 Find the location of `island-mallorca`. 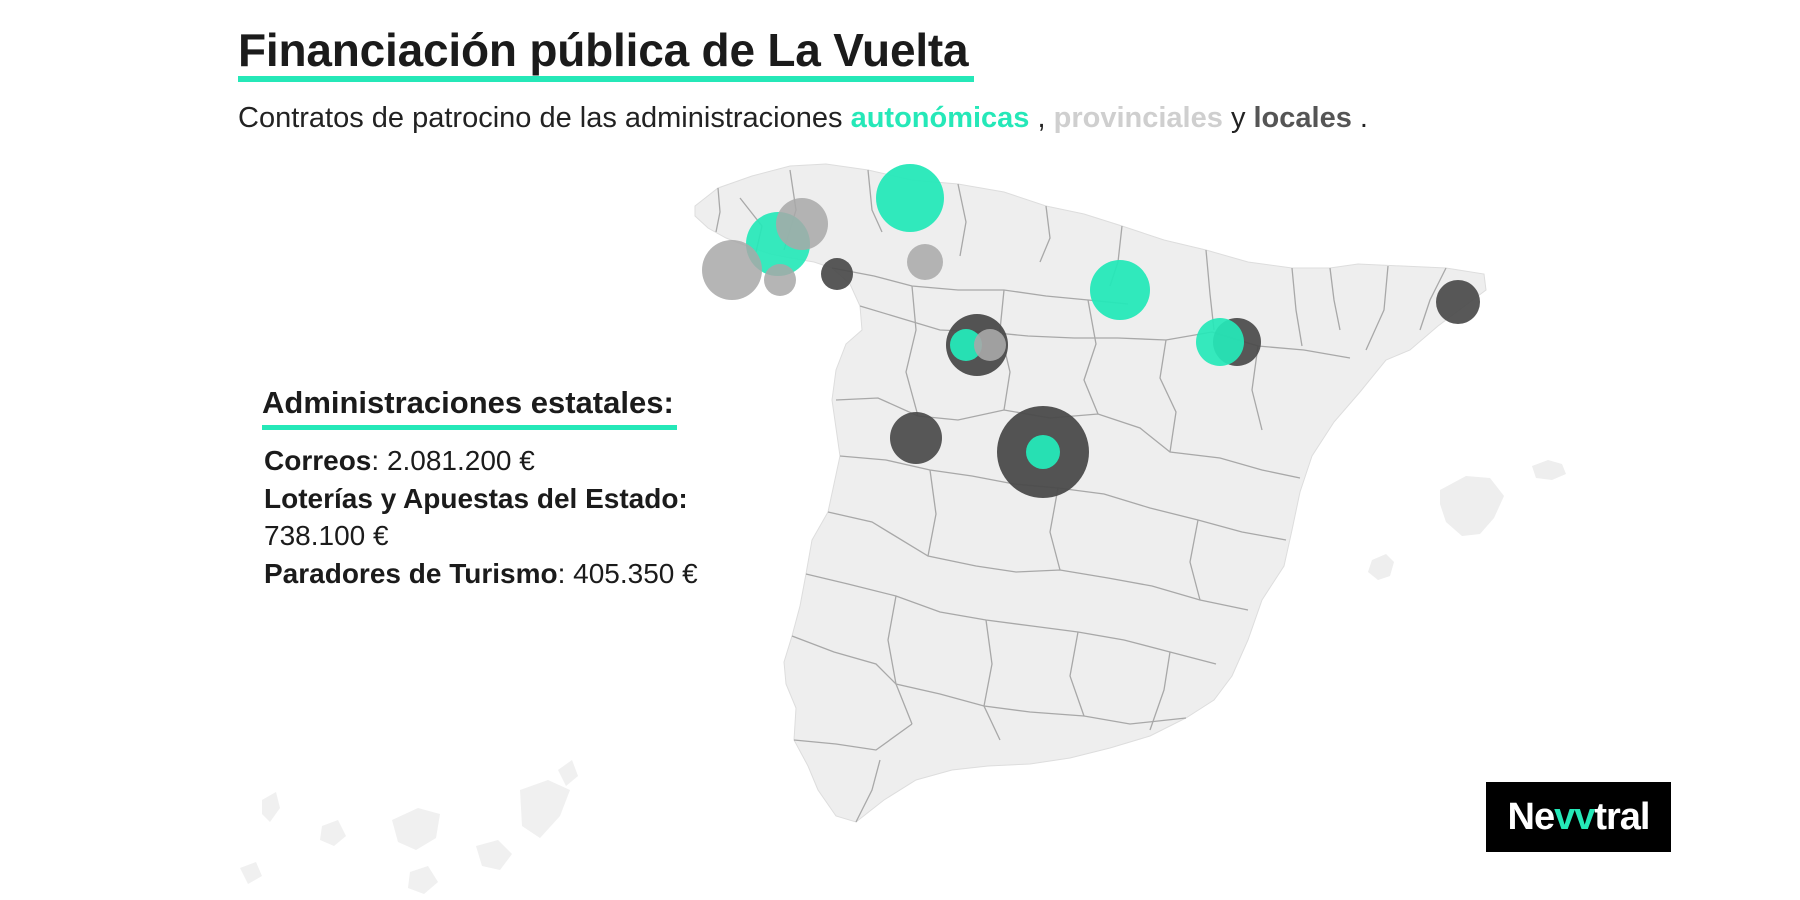

island-mallorca is located at coordinates (1472, 506).